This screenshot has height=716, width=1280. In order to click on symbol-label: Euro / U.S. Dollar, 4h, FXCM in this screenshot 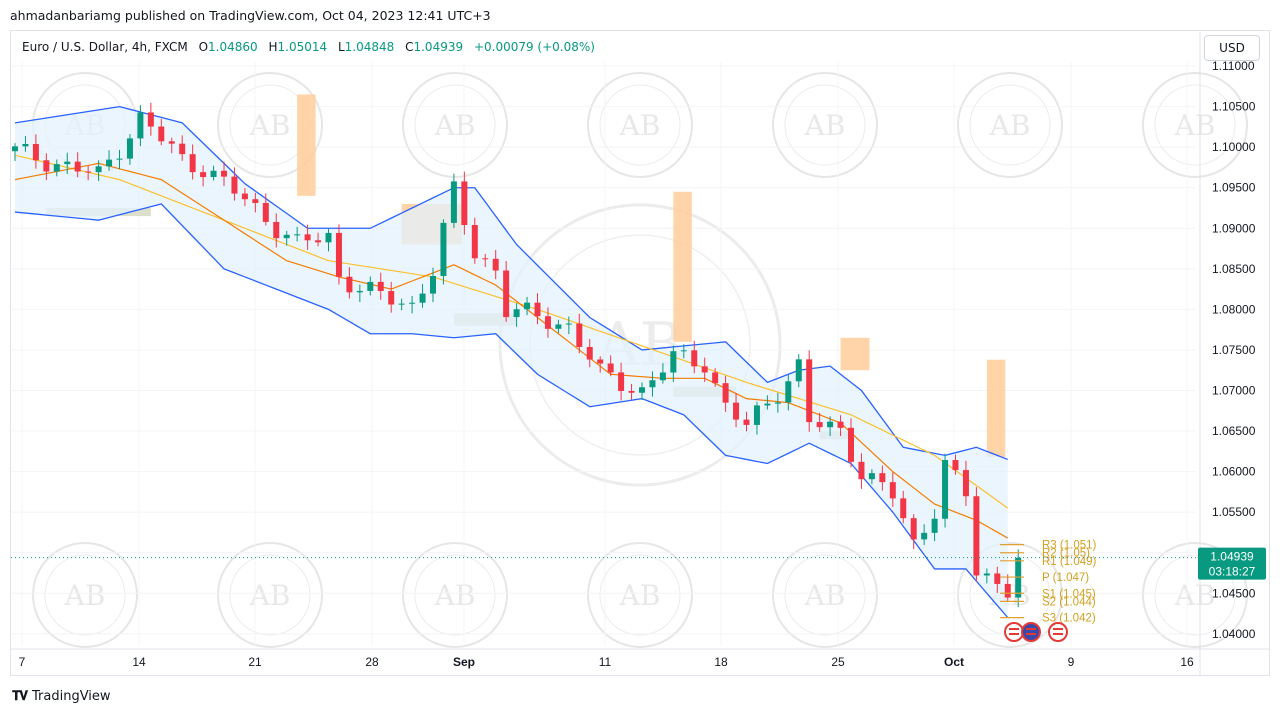, I will do `click(105, 47)`.